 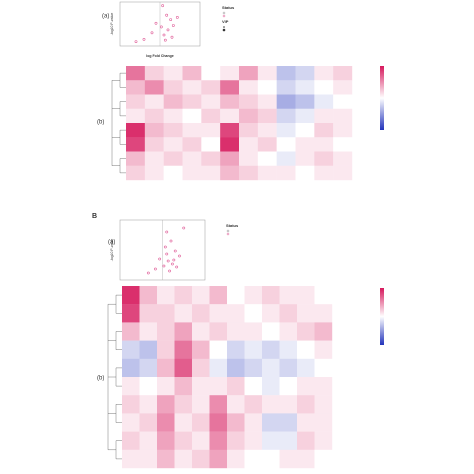 What do you see at coordinates (225, 21) in the screenshot?
I see `legend-title: VIP` at bounding box center [225, 21].